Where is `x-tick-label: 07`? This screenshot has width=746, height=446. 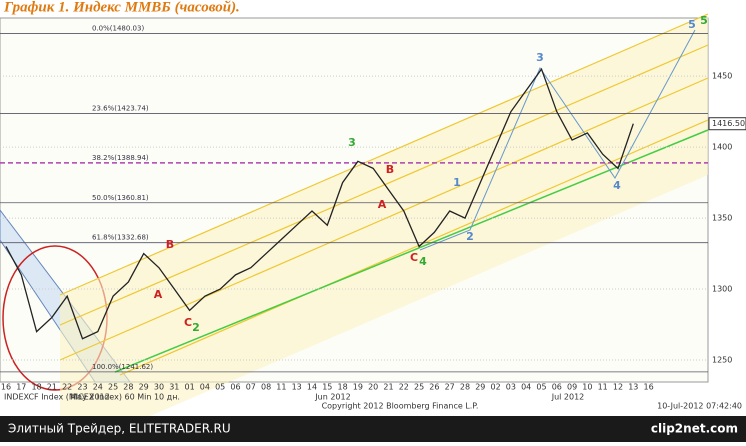
x-tick-label: 07 is located at coordinates (251, 387).